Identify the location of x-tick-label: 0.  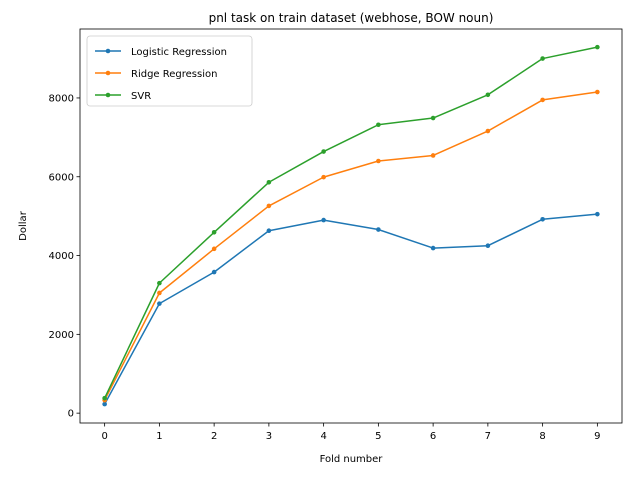
(104, 436).